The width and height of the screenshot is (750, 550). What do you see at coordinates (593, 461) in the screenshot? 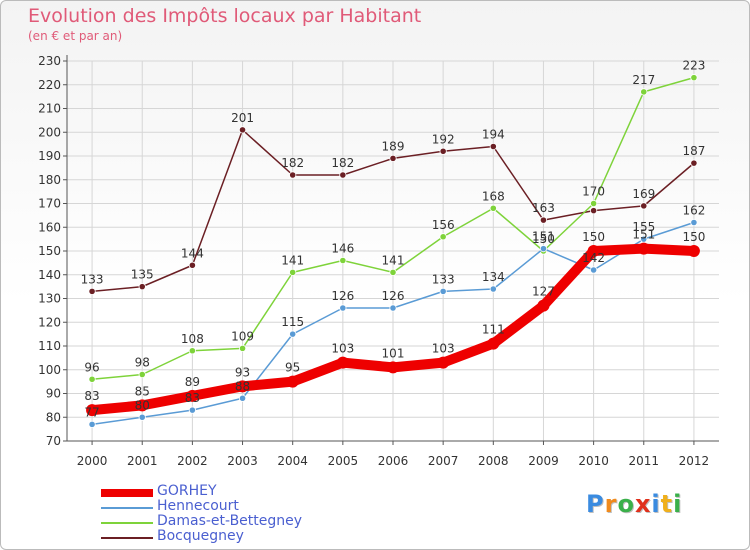
I see `x-tick-label: 2010` at bounding box center [593, 461].